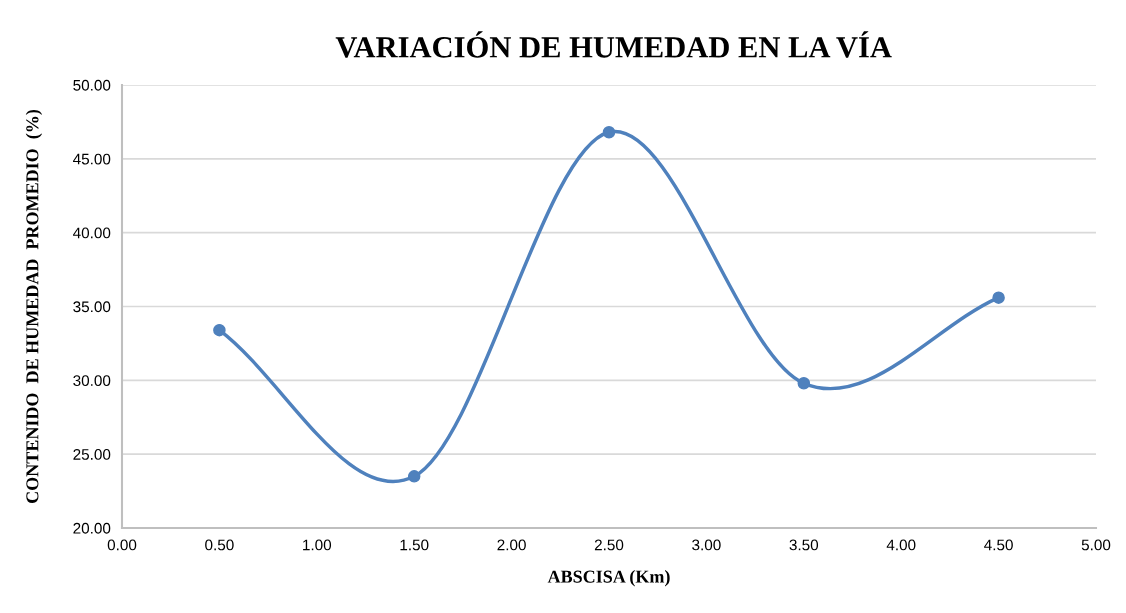 The height and width of the screenshot is (613, 1126). What do you see at coordinates (92, 85) in the screenshot?
I see `y-tick-label: 50.00` at bounding box center [92, 85].